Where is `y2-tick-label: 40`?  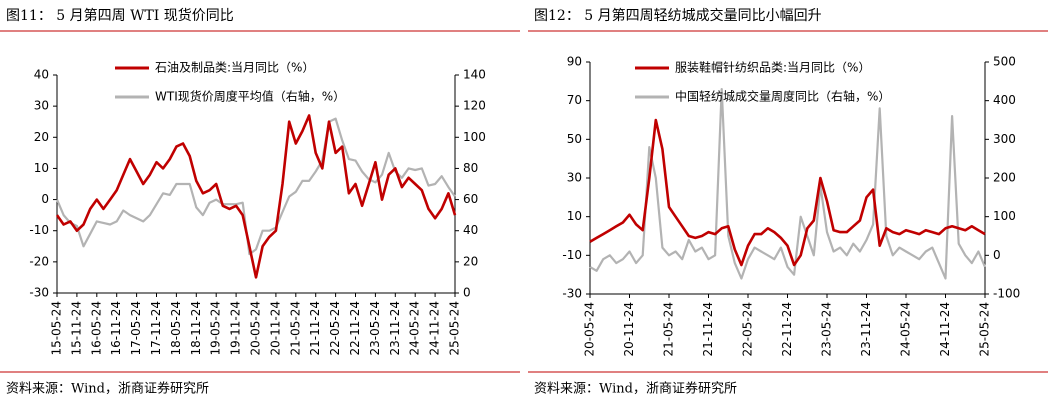
y2-tick-label: 40 is located at coordinates (470, 230).